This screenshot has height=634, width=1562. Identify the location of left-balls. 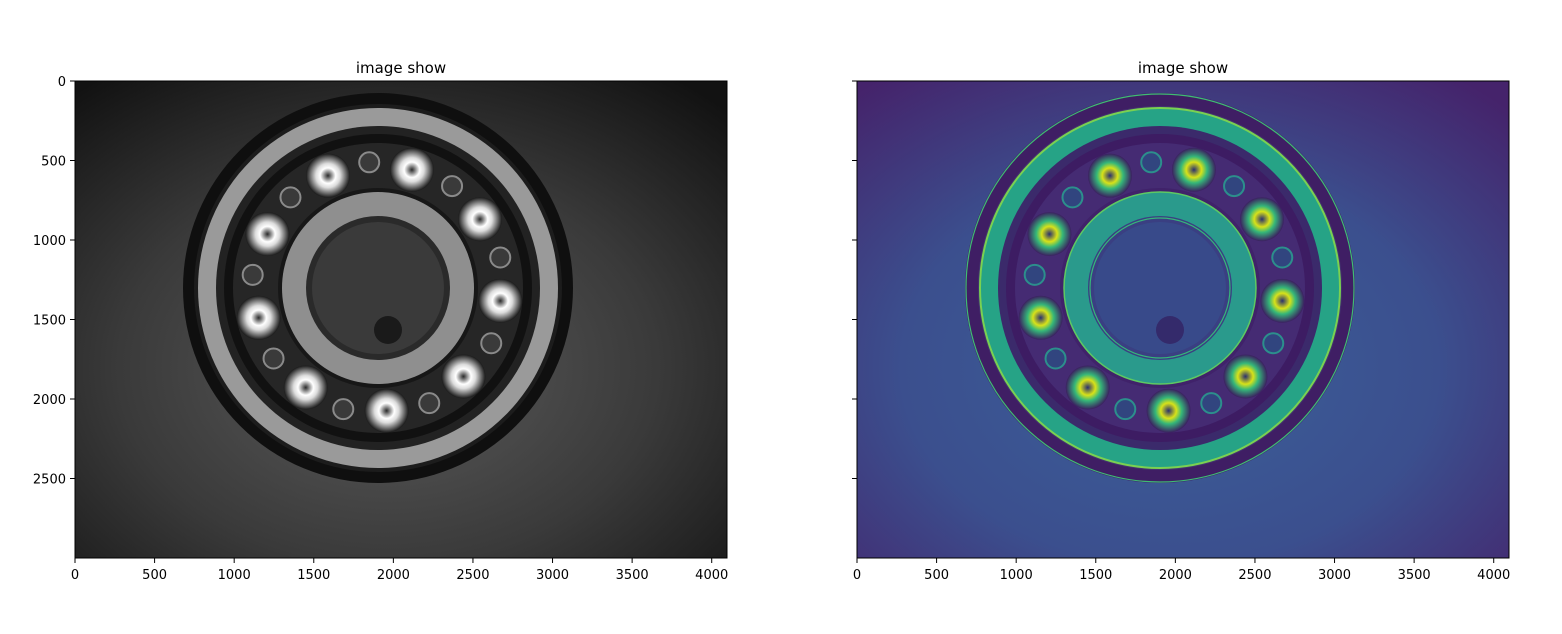
(379, 290).